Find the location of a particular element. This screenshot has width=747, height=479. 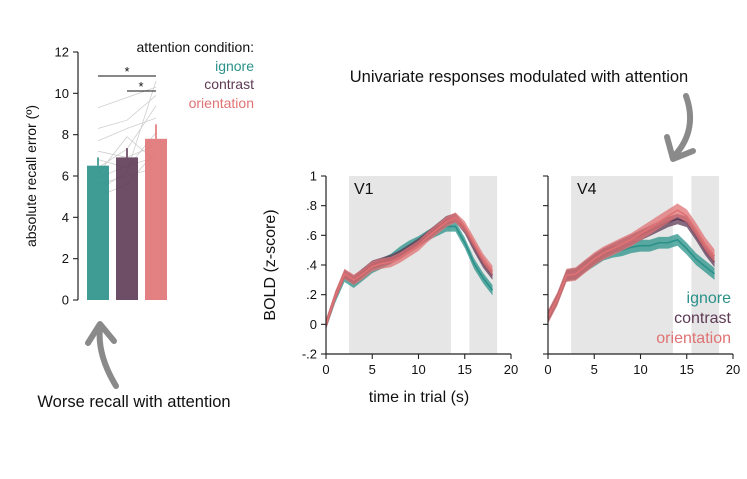

bar-y-axis-label: absolute recall error (º) is located at coordinates (31, 176).